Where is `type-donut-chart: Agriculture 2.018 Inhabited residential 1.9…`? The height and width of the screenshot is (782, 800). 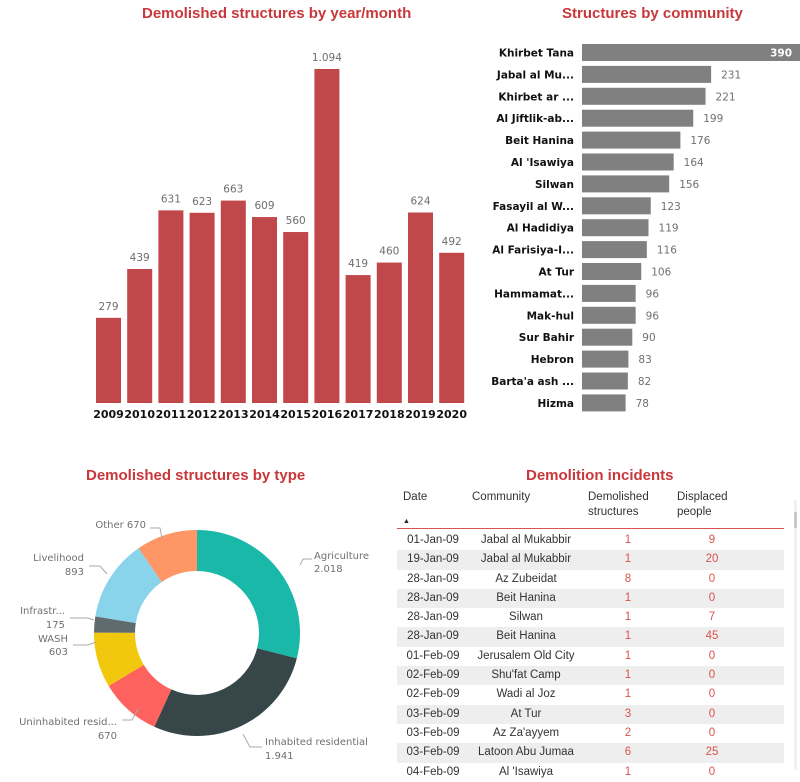 type-donut-chart: Agriculture 2.018 Inhabited residential 1.9… is located at coordinates (194, 641).